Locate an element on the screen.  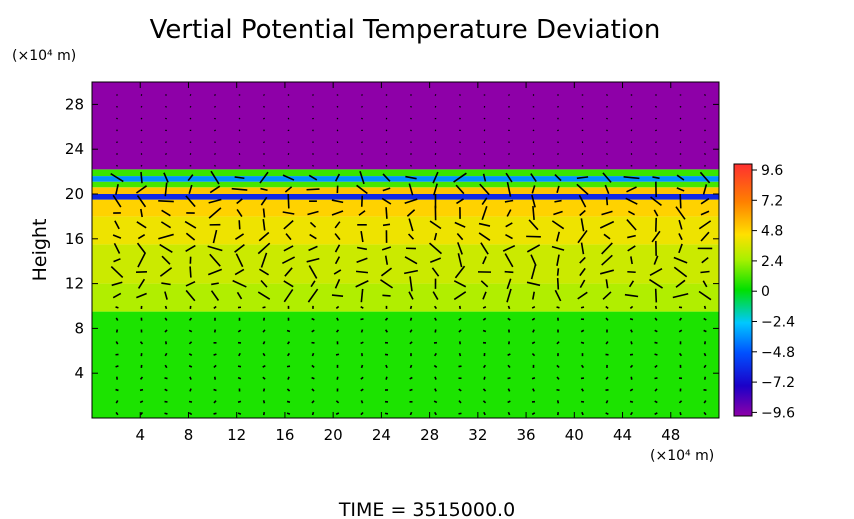
colorbar-tick-label: 2.4 is located at coordinates (772, 262).